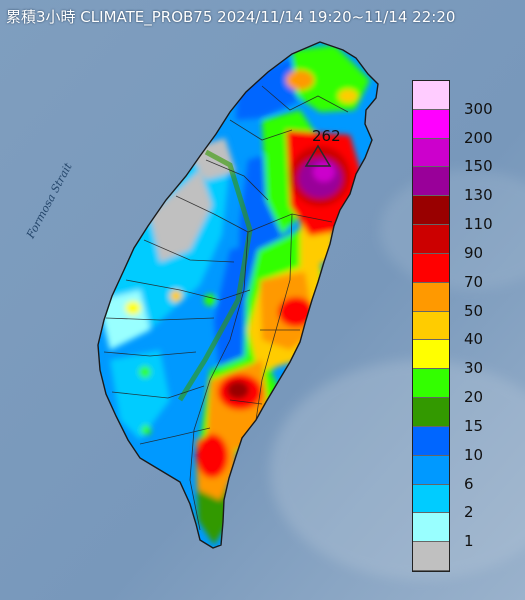  Describe the element at coordinates (478, 224) in the screenshot. I see `legend-tick-label: 110` at that location.